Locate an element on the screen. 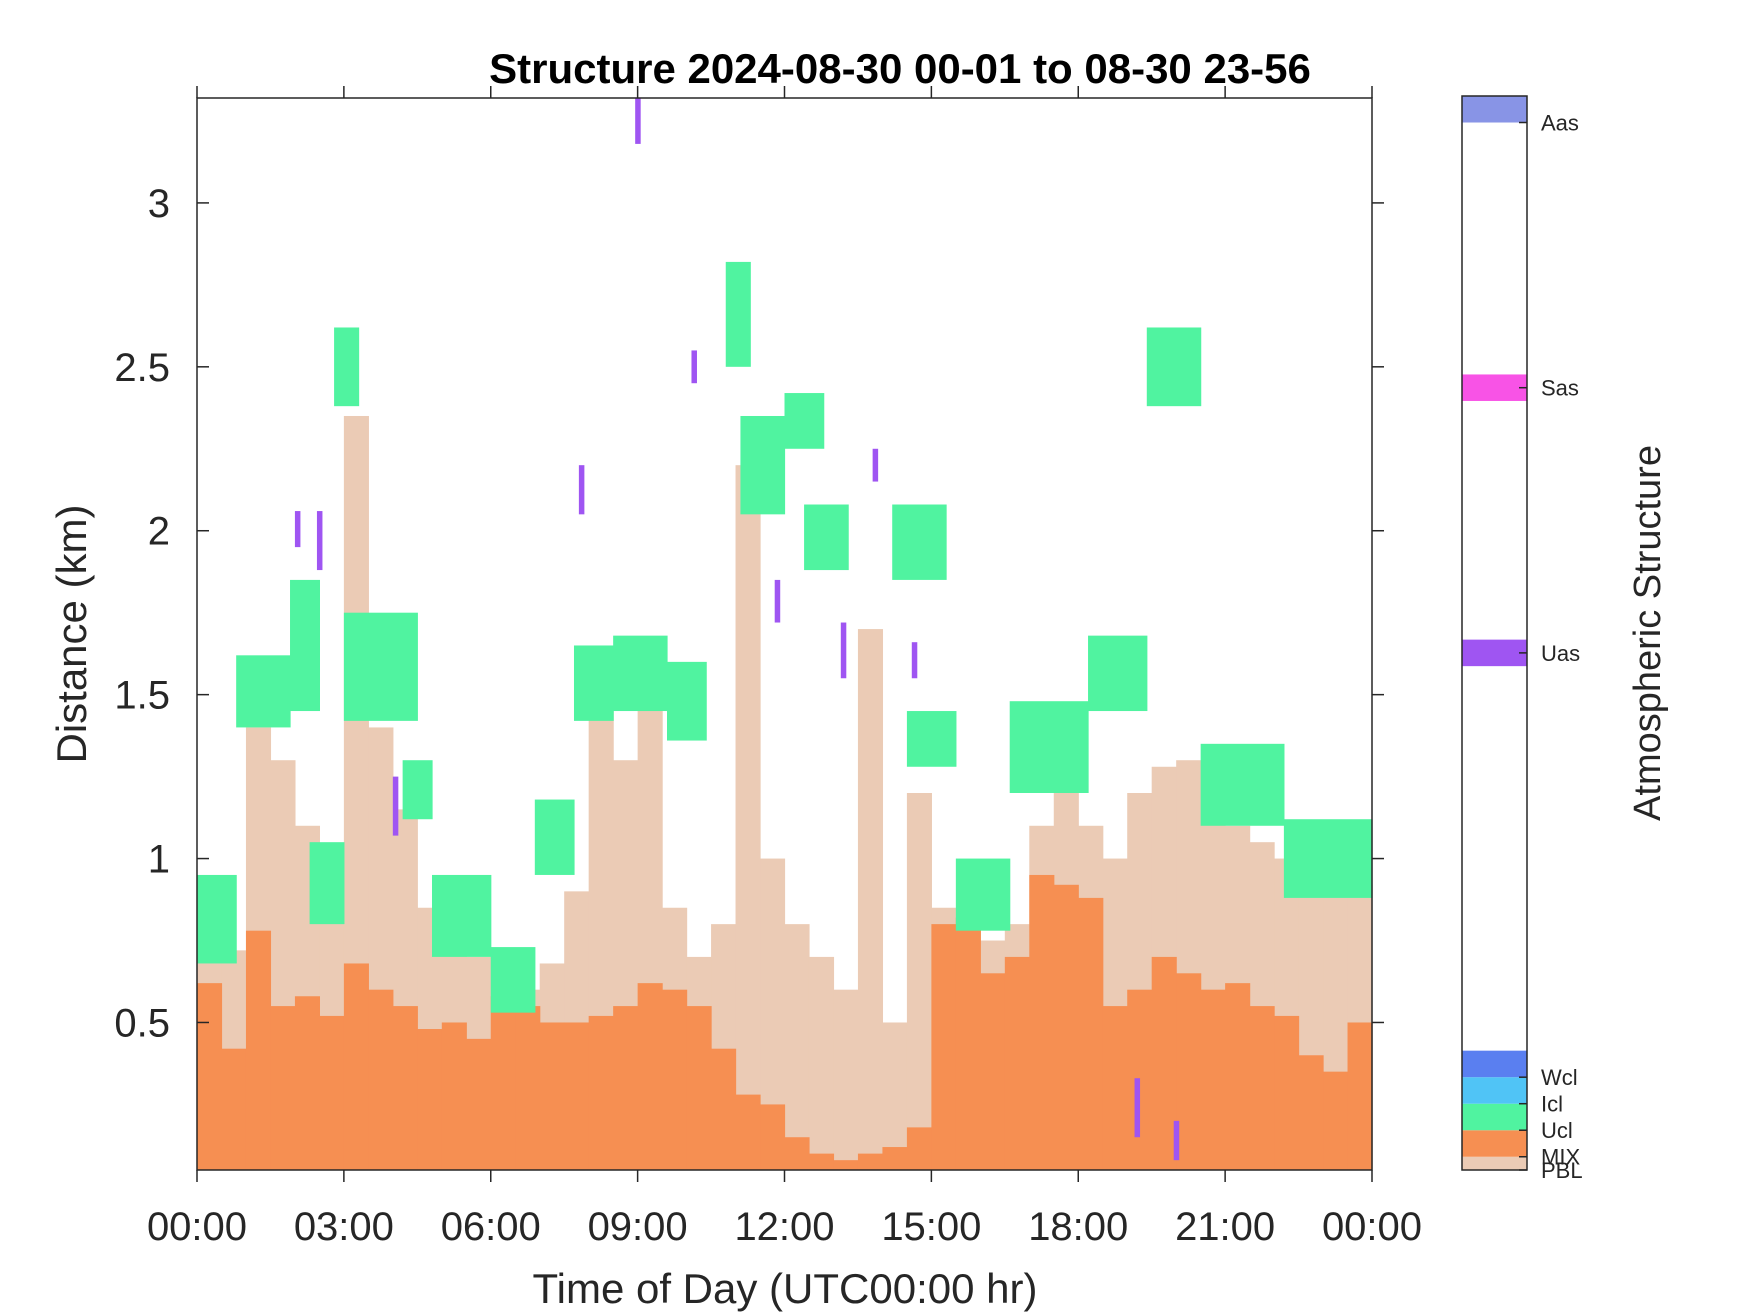 The width and height of the screenshot is (1750, 1313). colorbar-frame is located at coordinates (1494, 633).